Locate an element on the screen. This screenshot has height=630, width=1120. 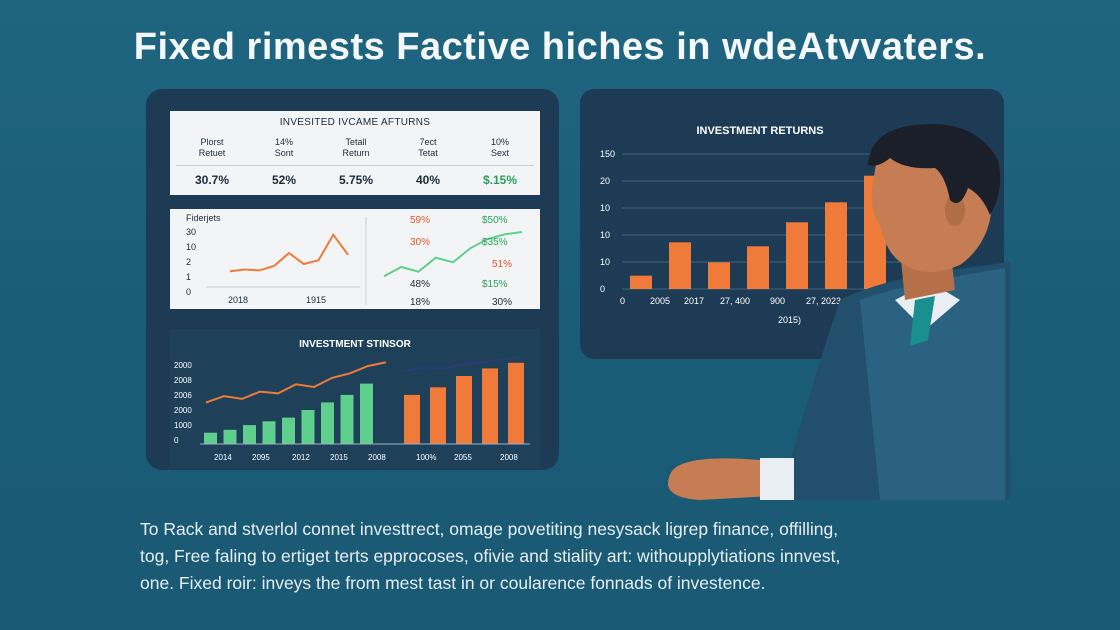
y-tick-label: 150 is located at coordinates (608, 154).